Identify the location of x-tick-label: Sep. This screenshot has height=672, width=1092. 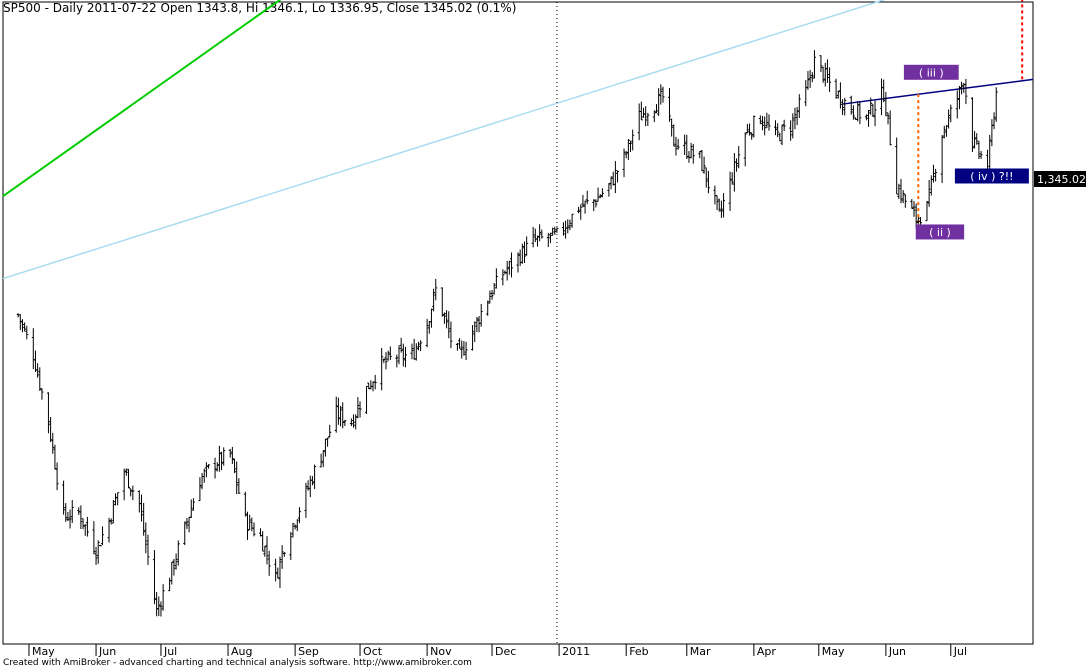
(308, 651).